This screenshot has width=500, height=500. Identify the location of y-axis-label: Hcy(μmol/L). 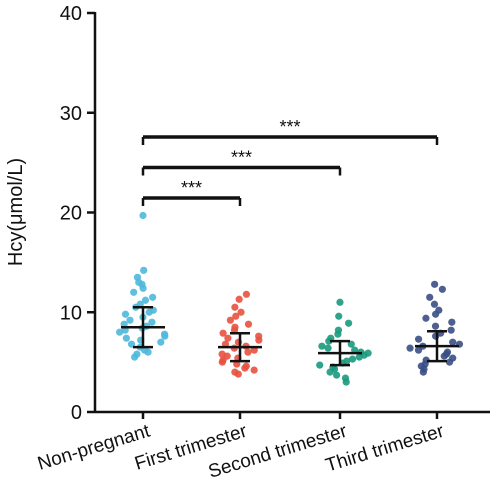
(16, 212).